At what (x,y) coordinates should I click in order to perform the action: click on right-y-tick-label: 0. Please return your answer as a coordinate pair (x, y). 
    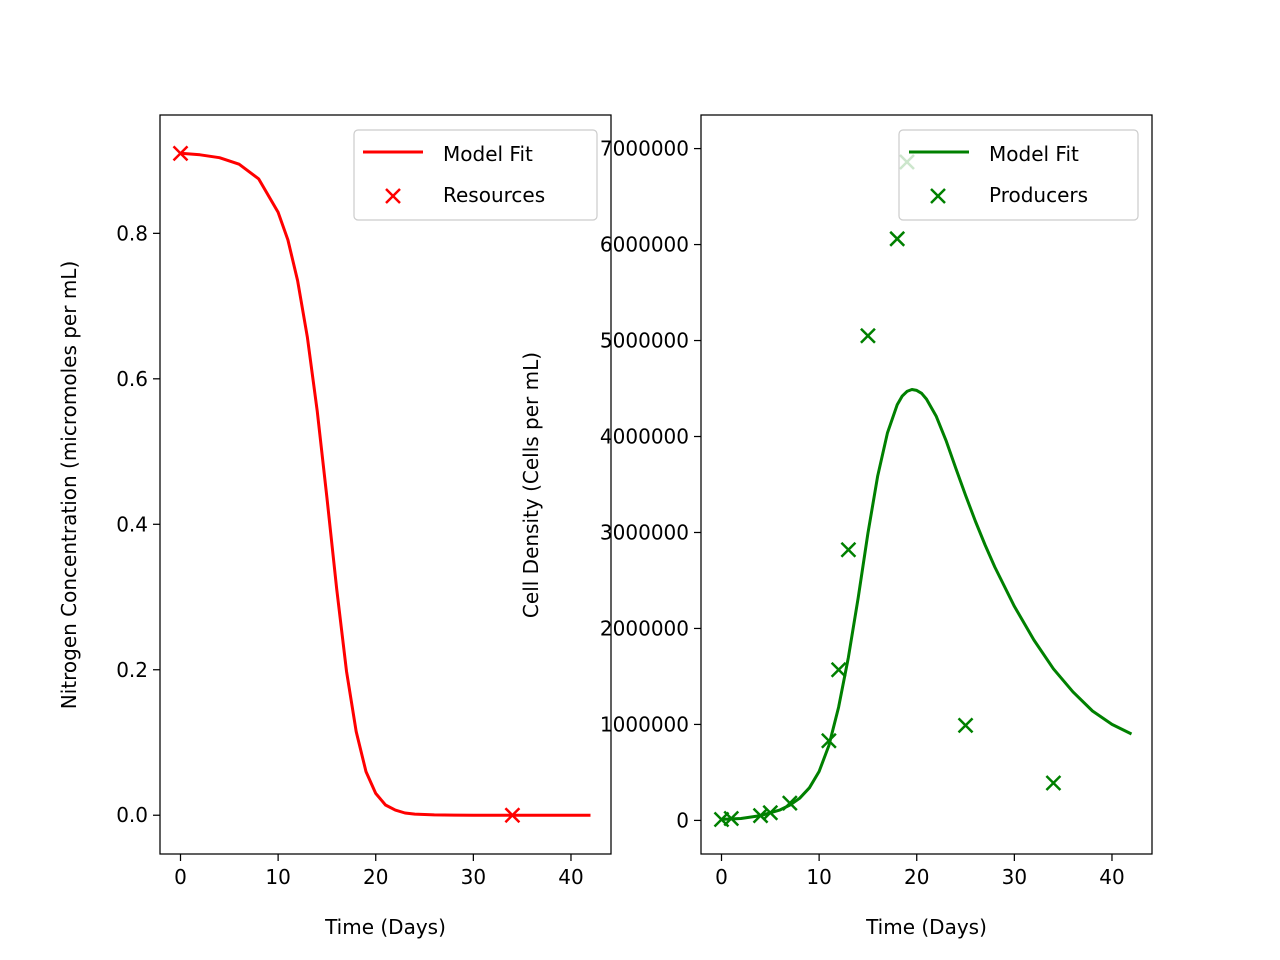
    Looking at the image, I should click on (682, 820).